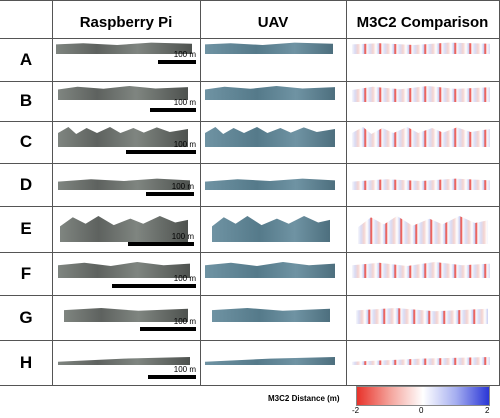  Describe the element at coordinates (123, 93) in the screenshot. I see `raspberry-pi-pointcloud-b` at that location.